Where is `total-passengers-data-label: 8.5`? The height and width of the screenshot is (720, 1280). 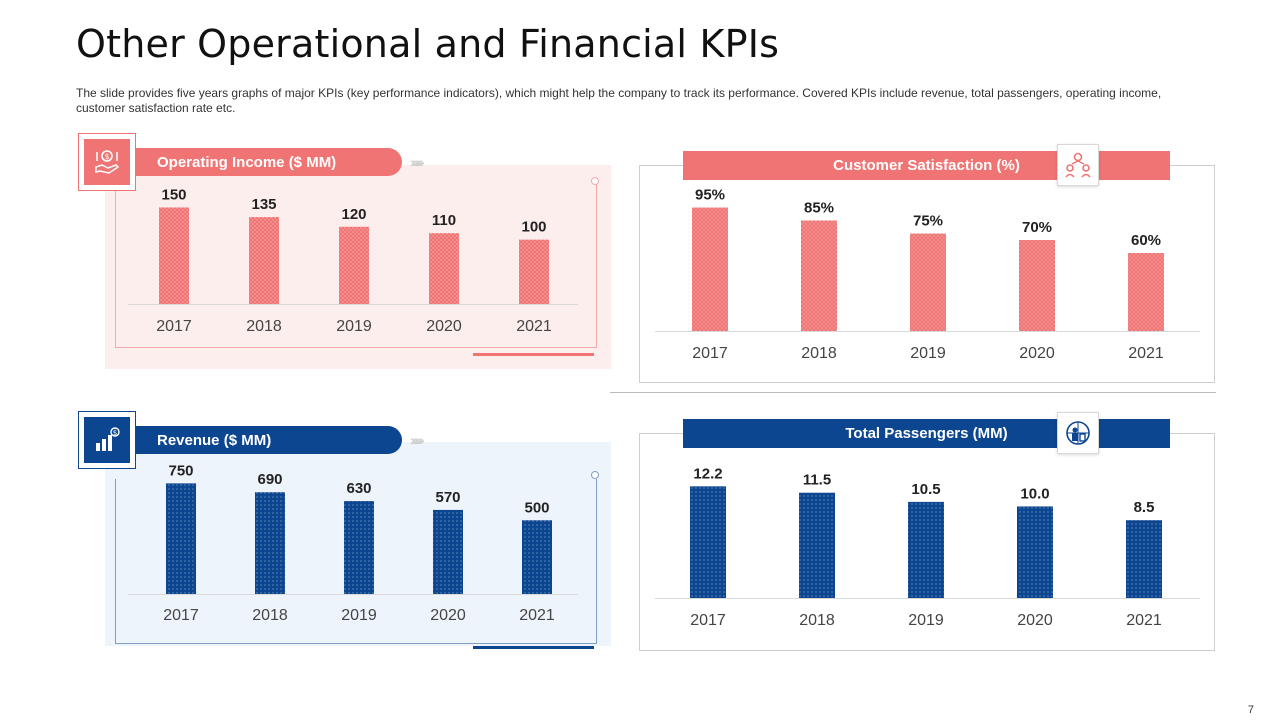
total-passengers-data-label: 8.5 is located at coordinates (1144, 507).